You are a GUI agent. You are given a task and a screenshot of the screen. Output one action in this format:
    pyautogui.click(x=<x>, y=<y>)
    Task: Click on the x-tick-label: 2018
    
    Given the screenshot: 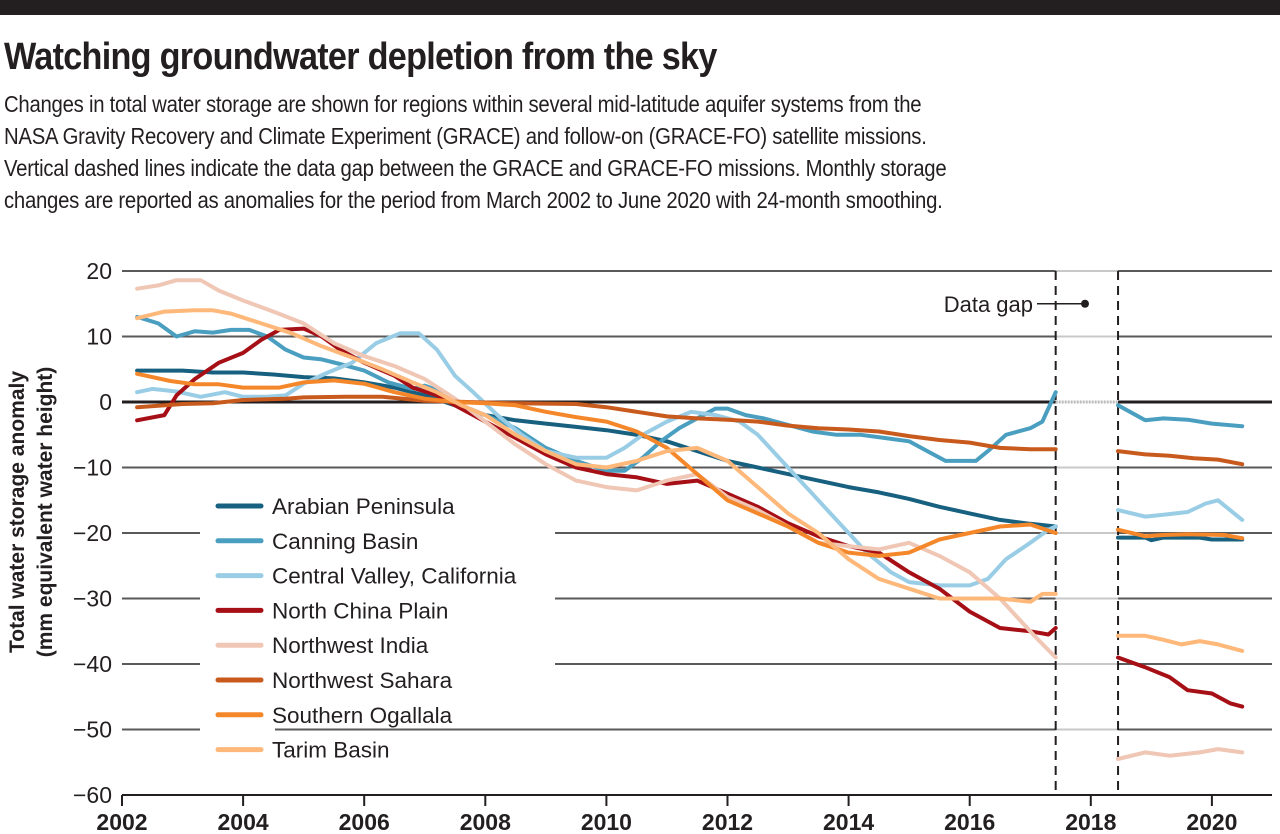 What is the action you would take?
    pyautogui.click(x=1090, y=821)
    